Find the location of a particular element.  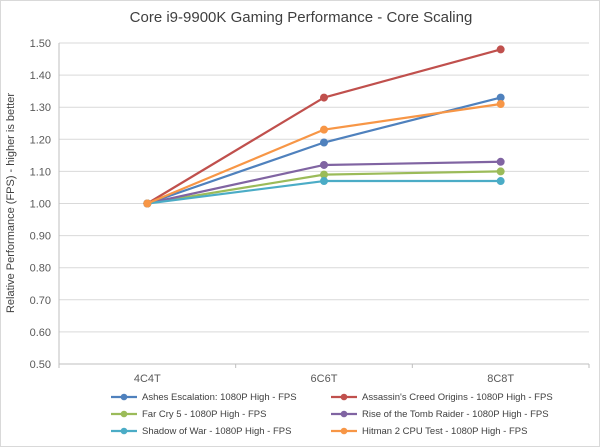

x-category-label: 8C8T is located at coordinates (500, 379).